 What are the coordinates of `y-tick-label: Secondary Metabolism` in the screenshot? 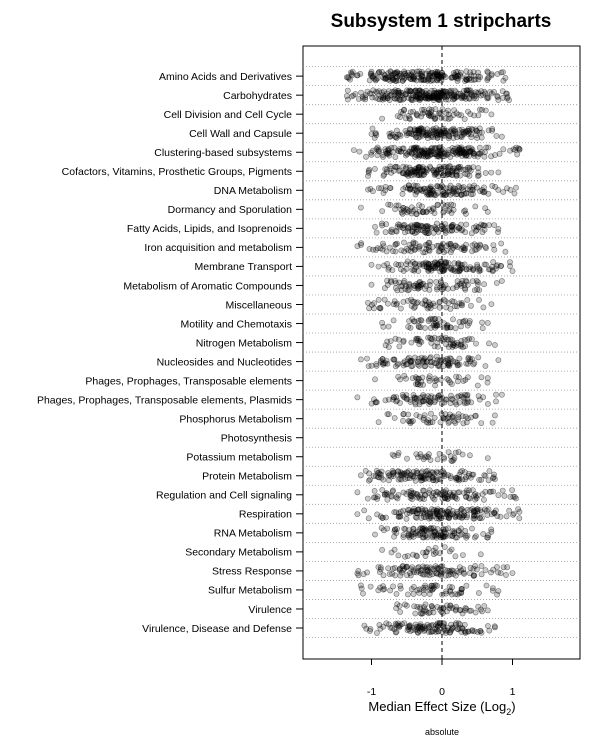 It's located at (238, 553).